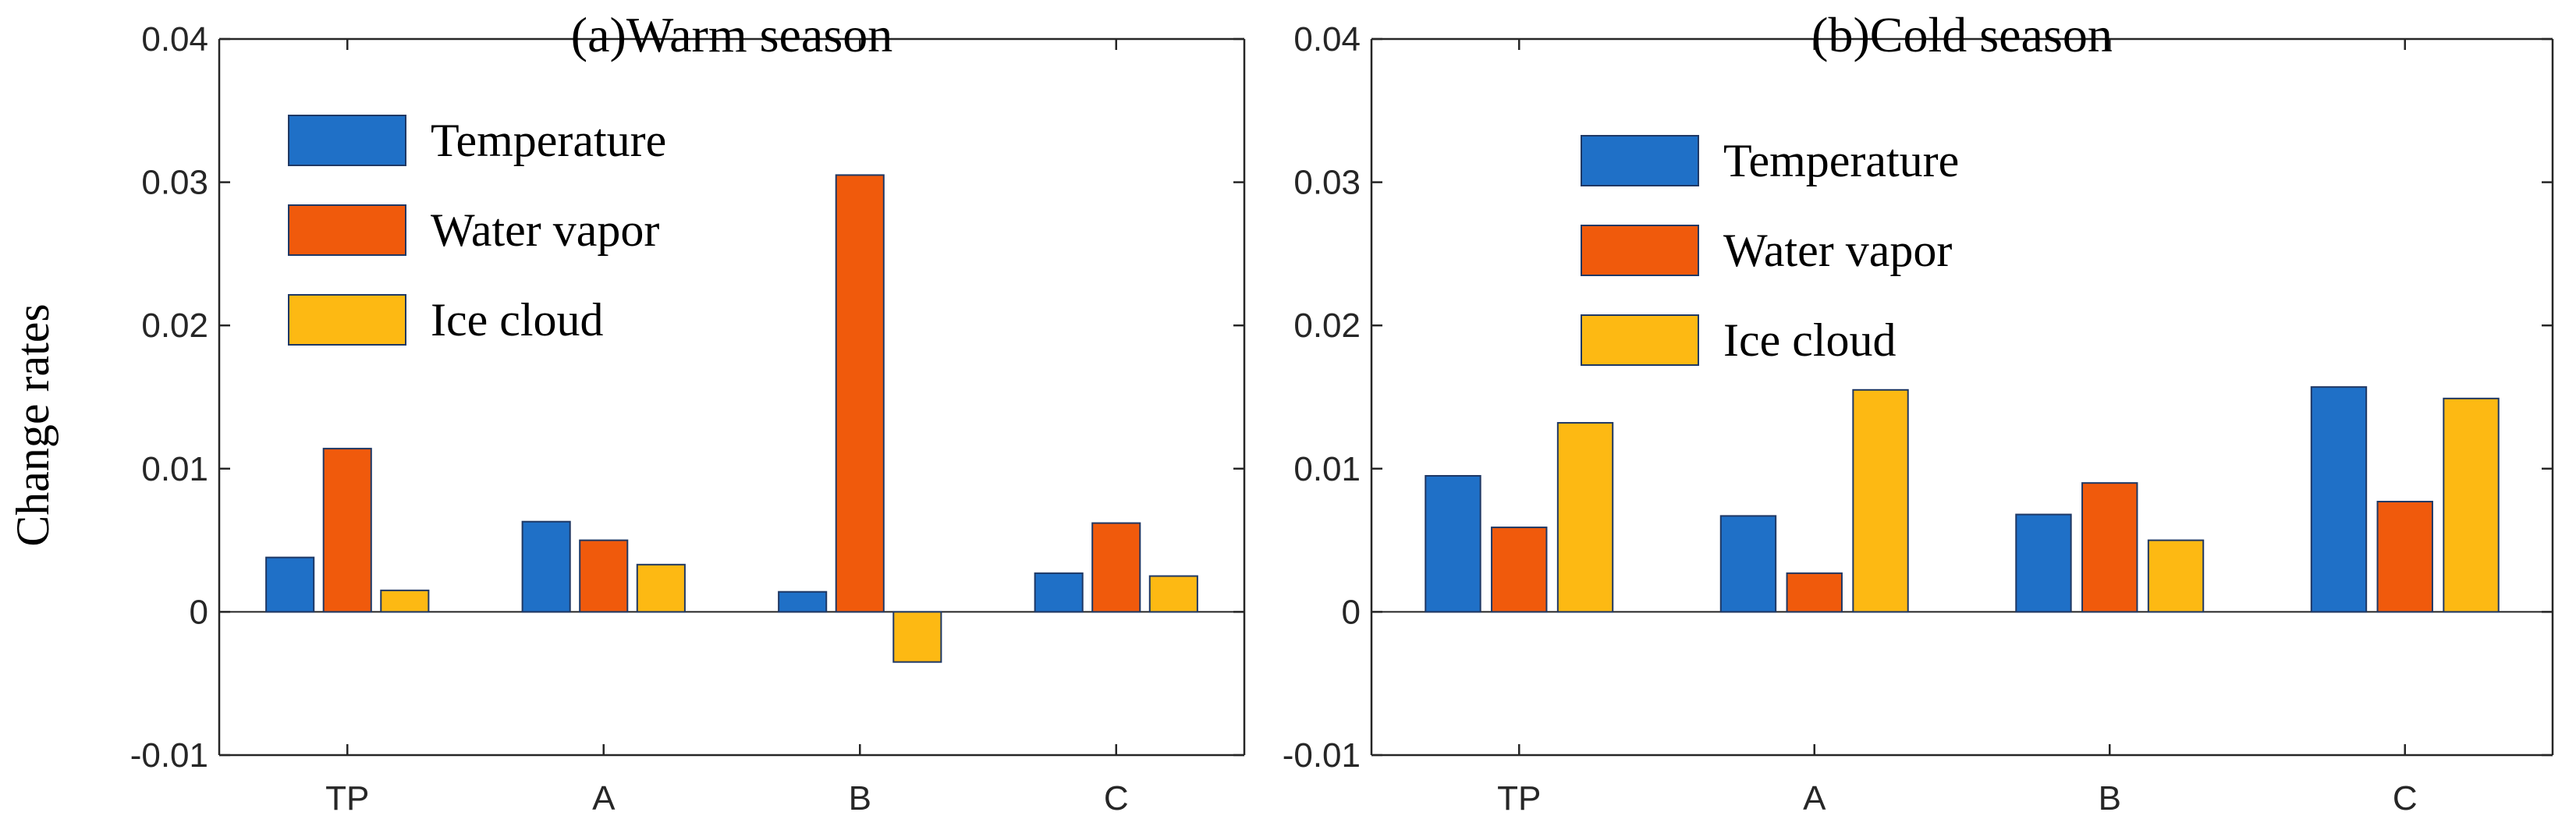 The image size is (2576, 837). What do you see at coordinates (731, 34) in the screenshot?
I see `chart-title: (a)Warm season` at bounding box center [731, 34].